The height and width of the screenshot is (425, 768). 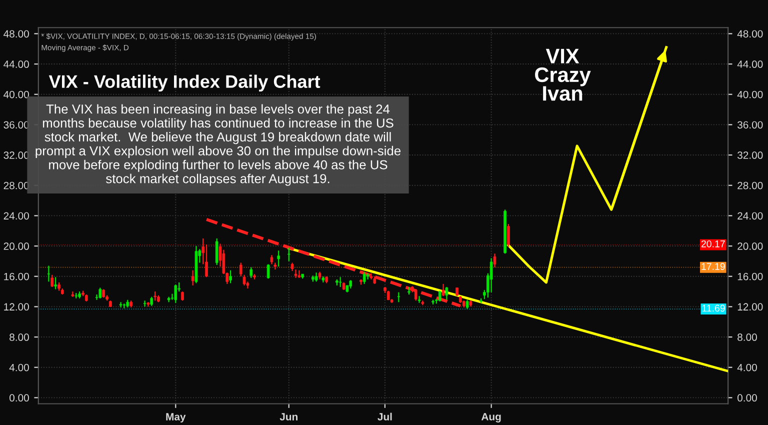 I want to click on annotation: VIX Crazy Ivan, so click(x=563, y=74).